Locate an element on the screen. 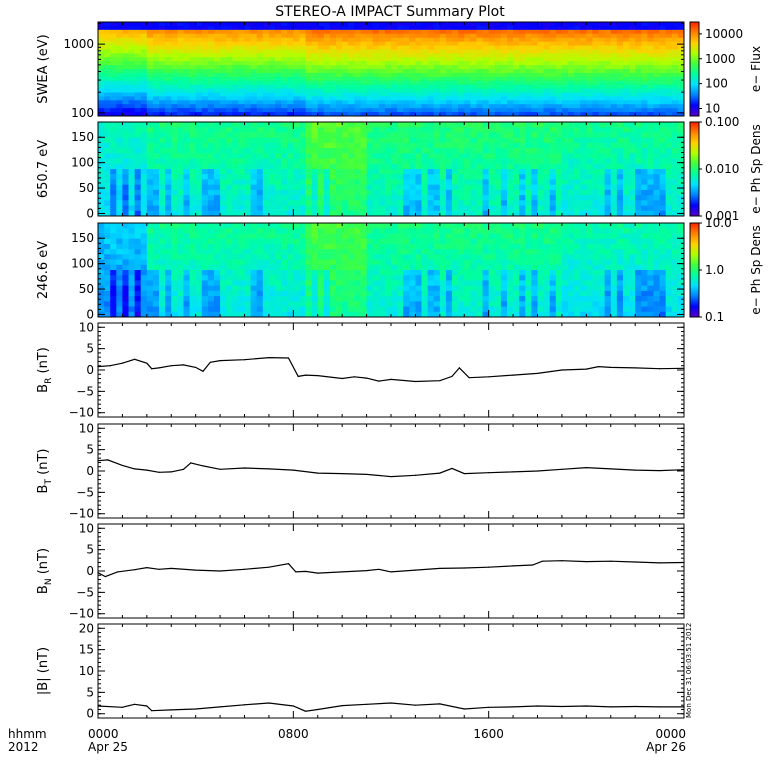  y-tick-label: 150 is located at coordinates (82, 137).